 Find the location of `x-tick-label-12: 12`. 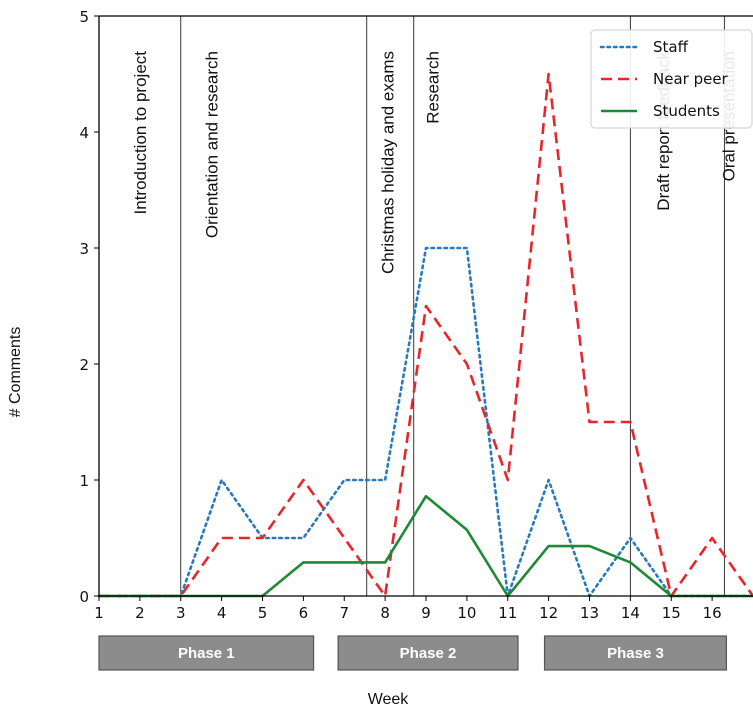

x-tick-label-12: 12 is located at coordinates (548, 613).